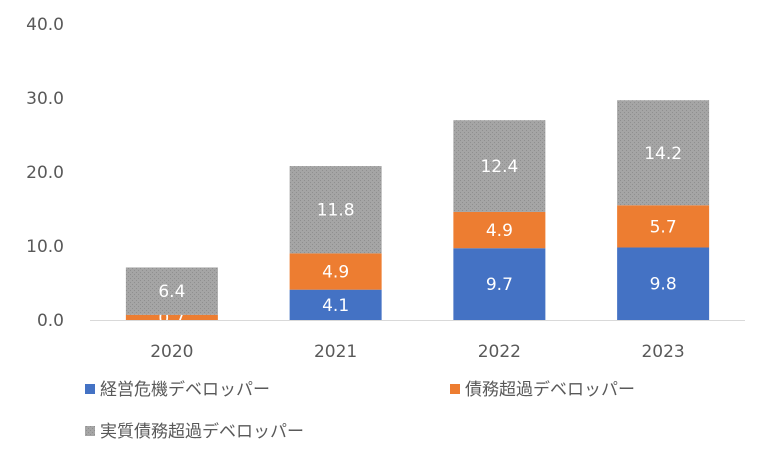 The image size is (774, 459). I want to click on legend-label: 債務超過デベロッパー, so click(550, 389).